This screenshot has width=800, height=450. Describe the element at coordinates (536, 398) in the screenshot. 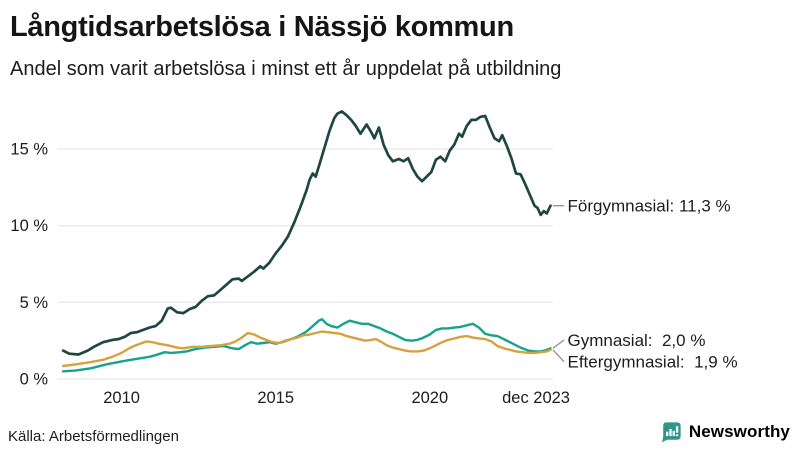

I see `x-tick-label: dec 2023` at that location.